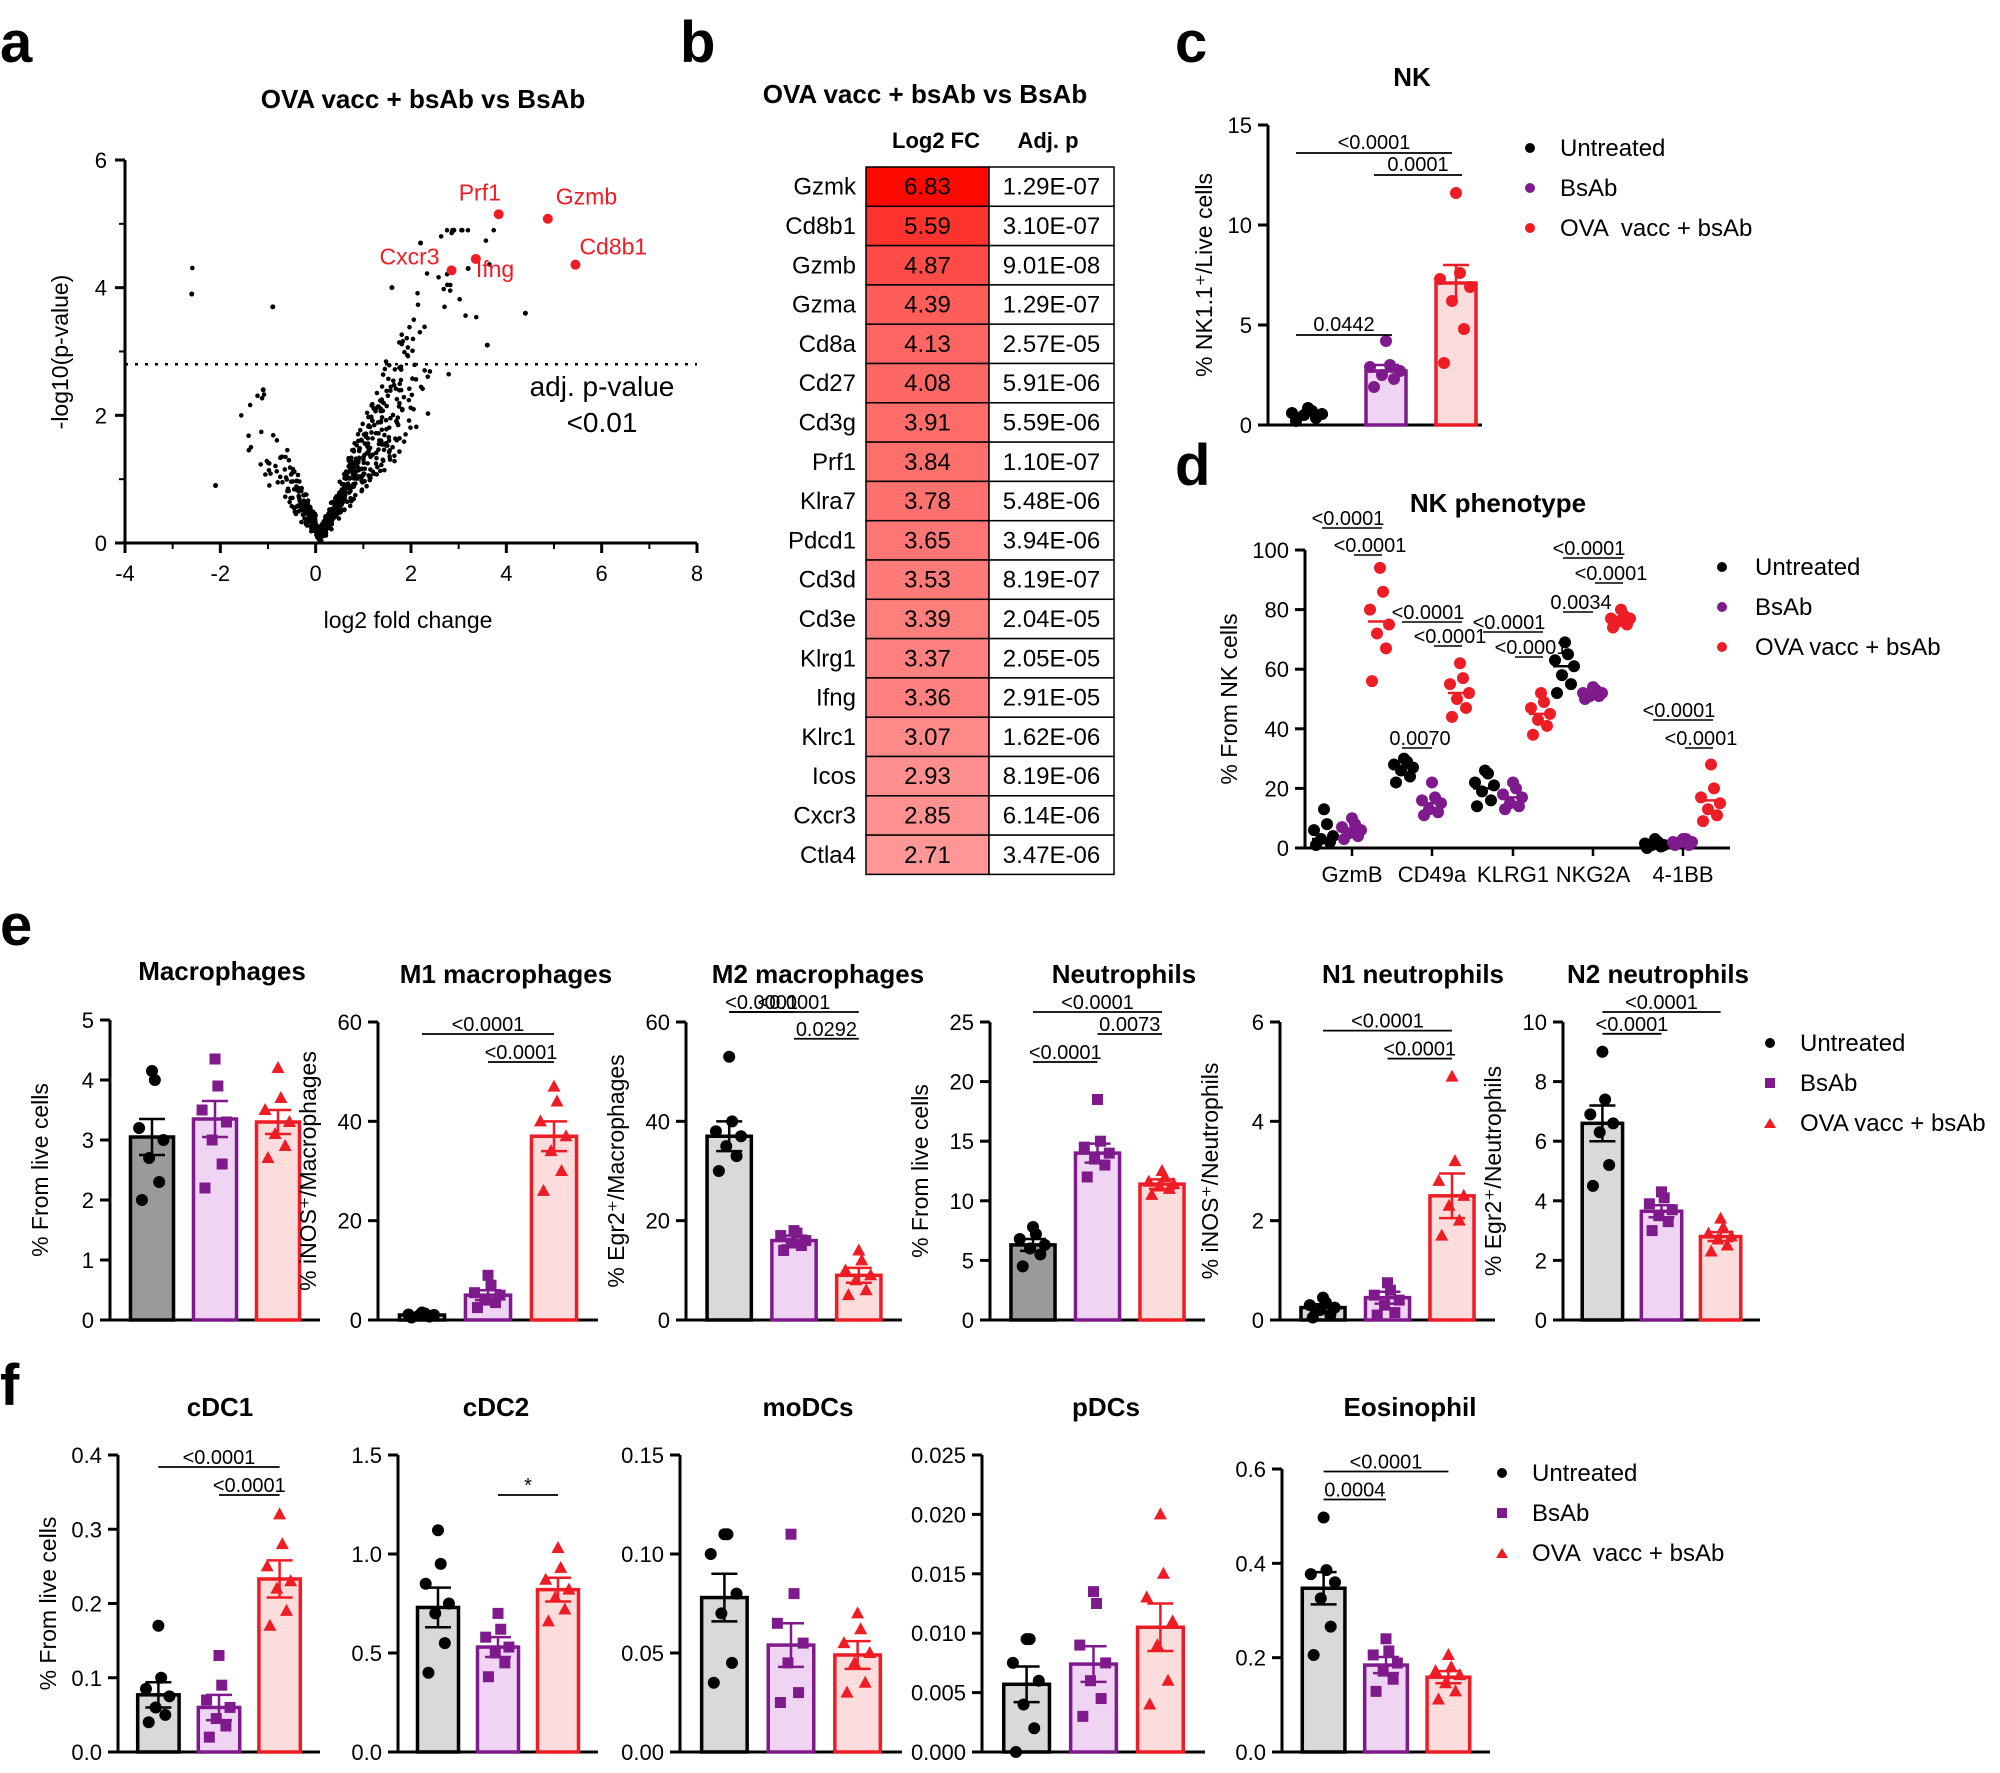 This screenshot has width=2000, height=1773. Describe the element at coordinates (962, 1201) in the screenshot. I see `y-tick-label: 10` at that location.